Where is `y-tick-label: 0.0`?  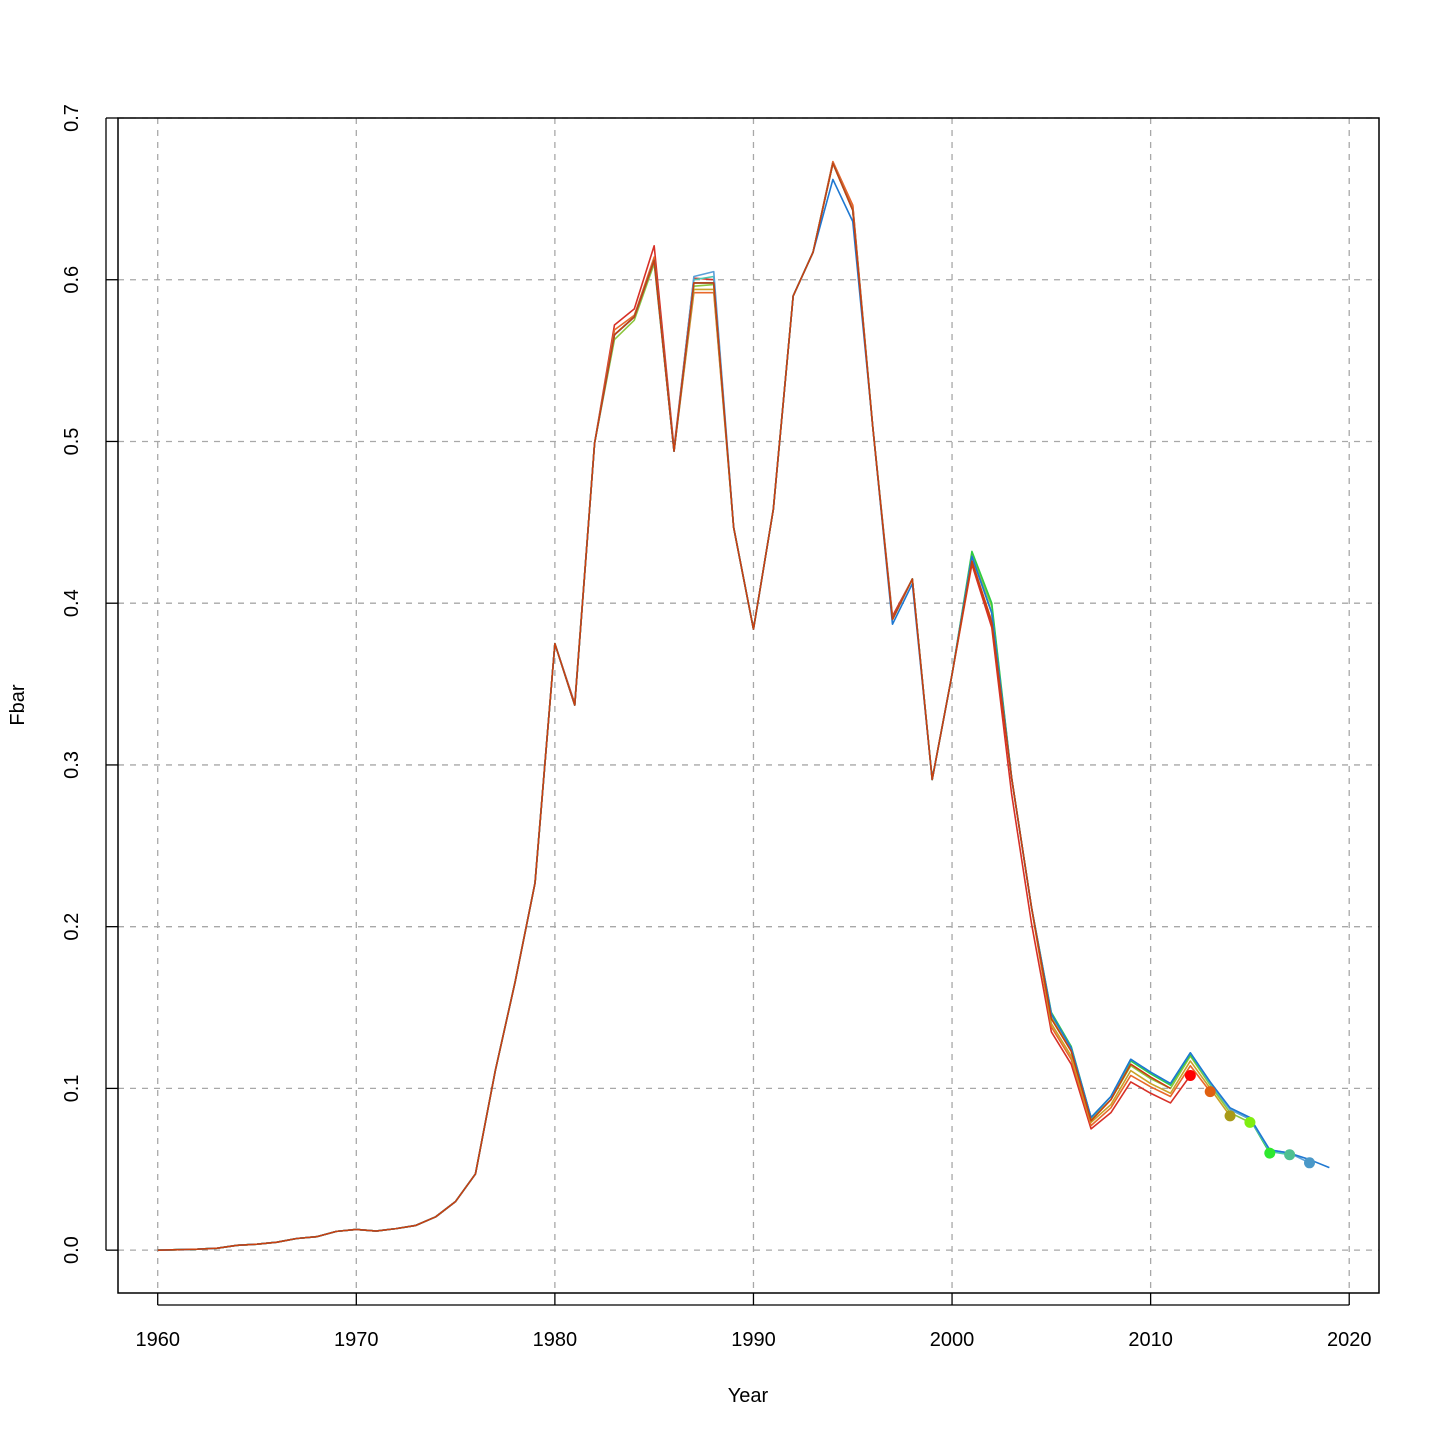
y-tick-label: 0.0 is located at coordinates (72, 1250).